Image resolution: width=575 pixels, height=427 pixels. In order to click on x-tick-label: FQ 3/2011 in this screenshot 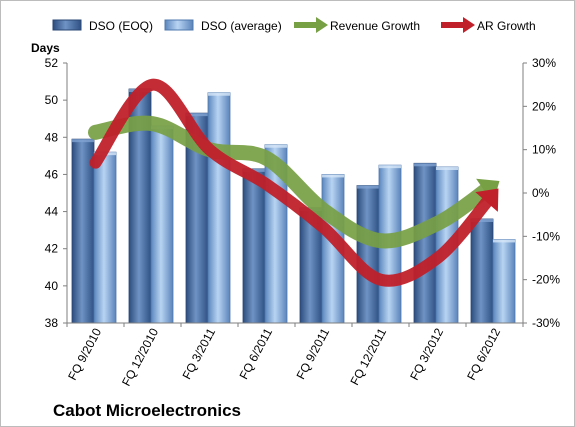, I will do `click(199, 354)`.